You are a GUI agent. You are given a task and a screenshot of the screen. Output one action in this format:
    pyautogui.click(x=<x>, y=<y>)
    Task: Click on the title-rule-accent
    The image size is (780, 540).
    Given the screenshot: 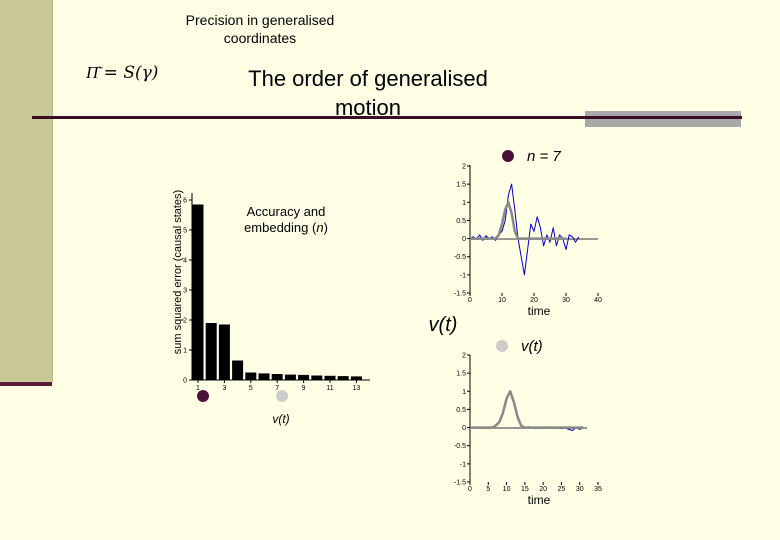 What is the action you would take?
    pyautogui.click(x=663, y=119)
    